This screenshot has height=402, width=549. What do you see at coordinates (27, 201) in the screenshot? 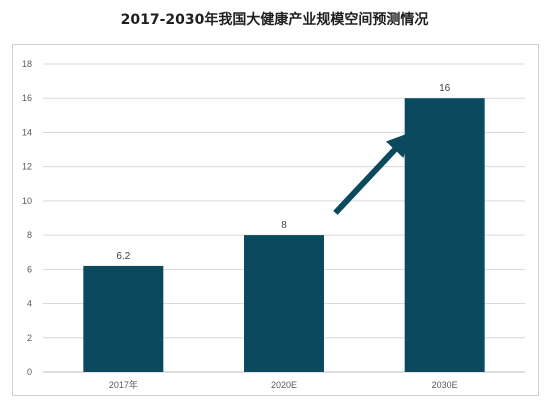
I see `y-tick-label: 10` at bounding box center [27, 201].